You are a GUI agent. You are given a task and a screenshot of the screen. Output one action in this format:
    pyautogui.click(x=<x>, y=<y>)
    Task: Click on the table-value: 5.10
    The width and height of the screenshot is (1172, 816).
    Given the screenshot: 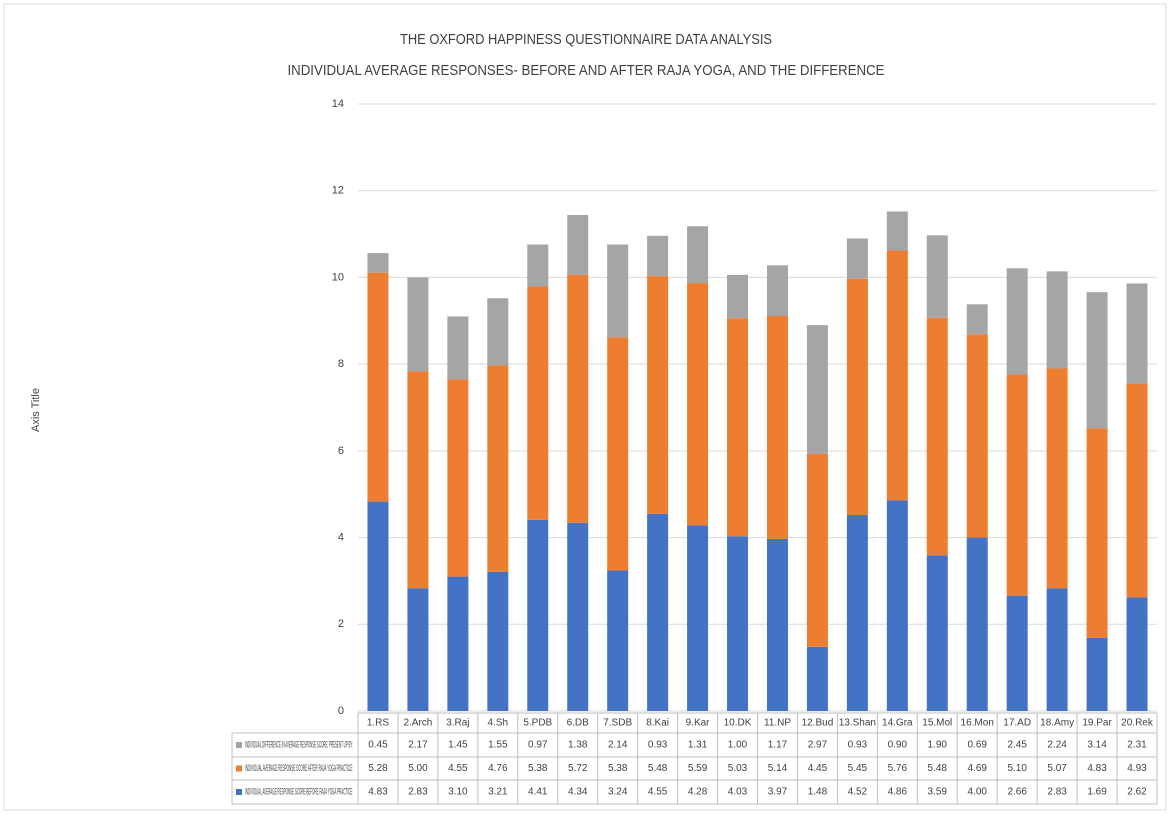 What is the action you would take?
    pyautogui.click(x=1017, y=768)
    